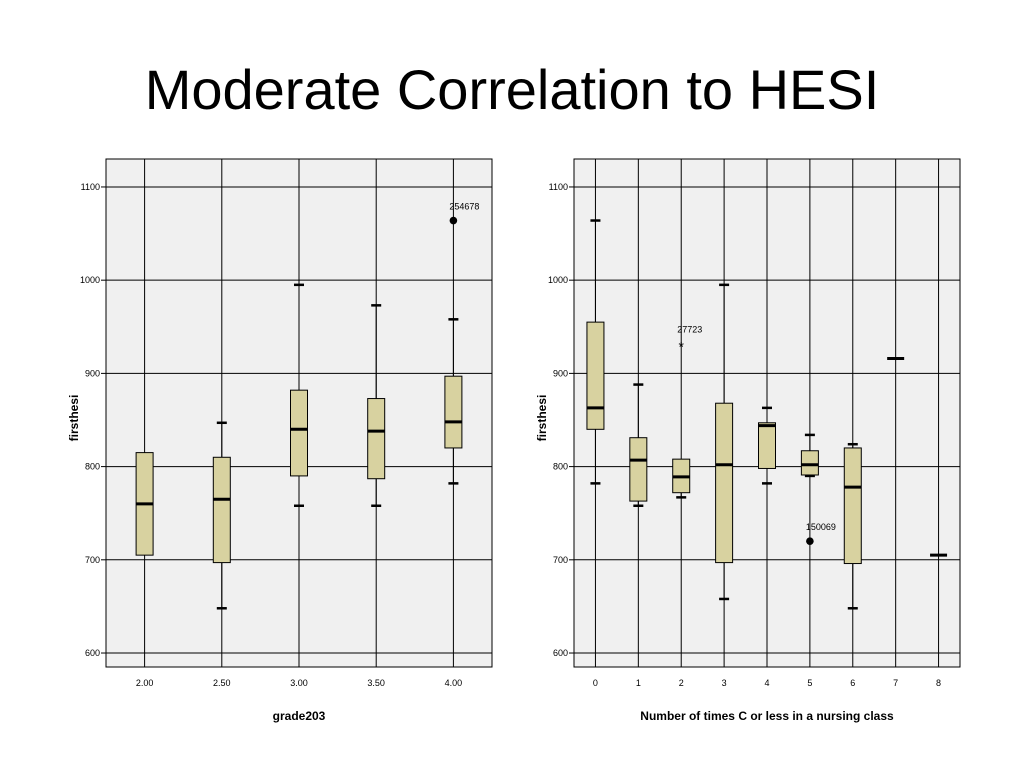 Image resolution: width=1024 pixels, height=768 pixels. What do you see at coordinates (689, 330) in the screenshot?
I see `outlier-label: 27723` at bounding box center [689, 330].